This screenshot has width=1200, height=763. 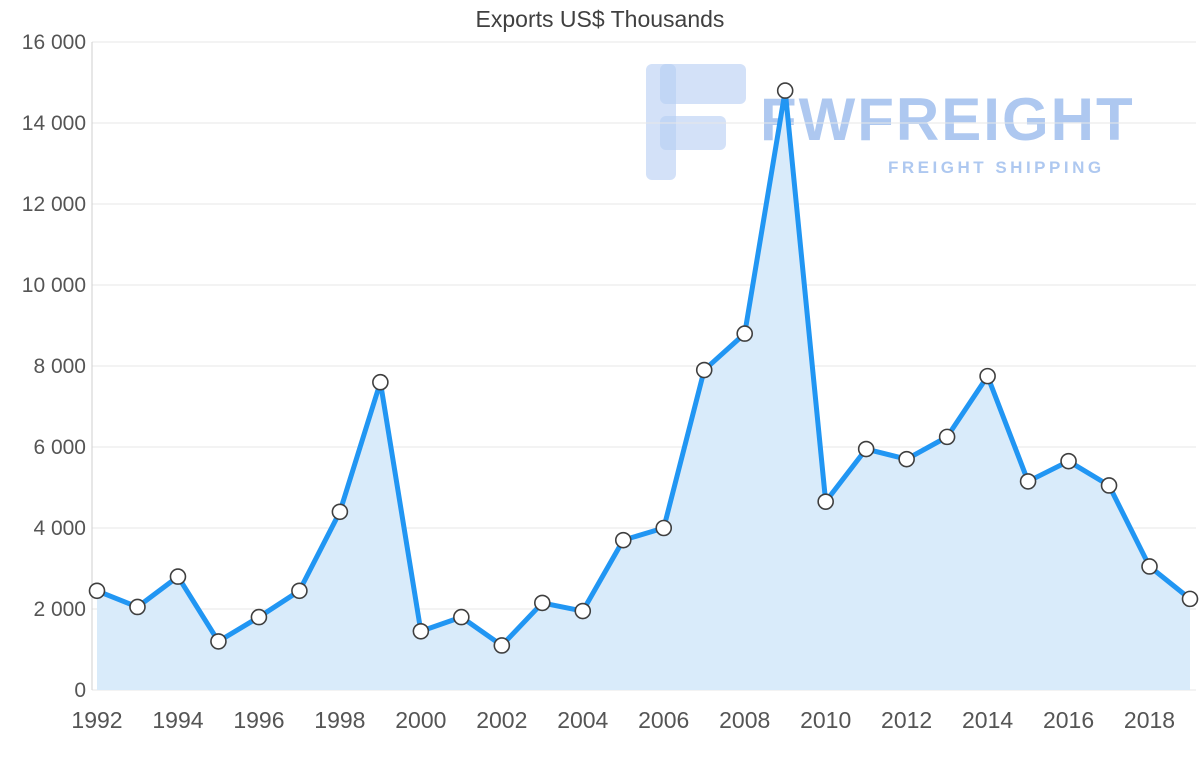 What do you see at coordinates (664, 528) in the screenshot?
I see `data-point-2006` at bounding box center [664, 528].